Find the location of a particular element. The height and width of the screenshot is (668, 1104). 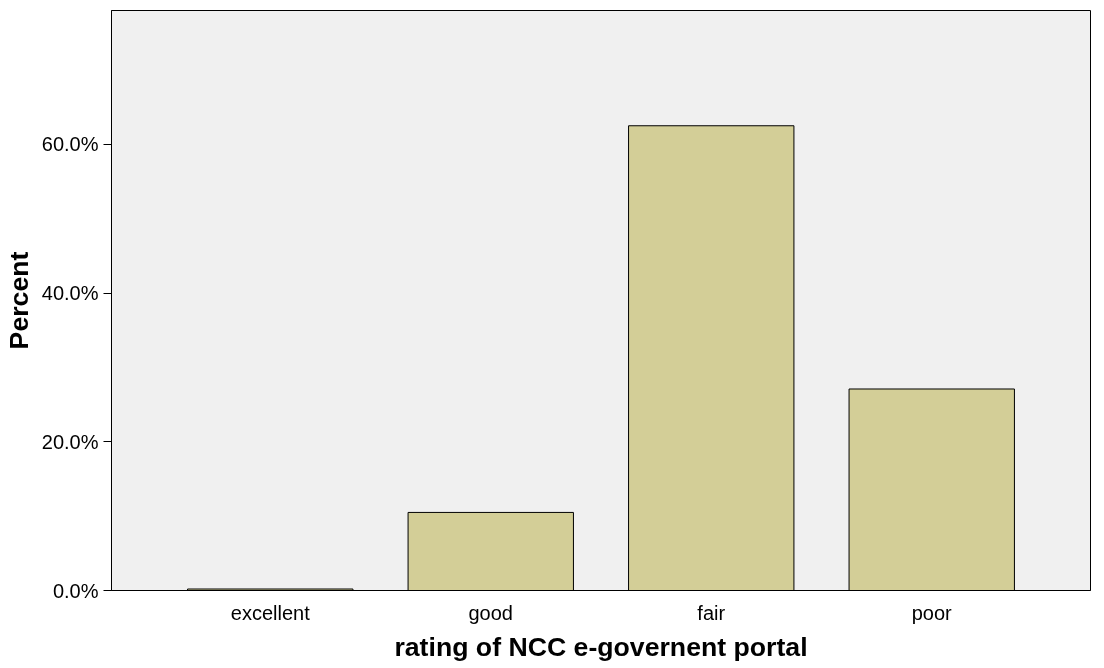

y-tick-label: 0.0% is located at coordinates (75, 590).